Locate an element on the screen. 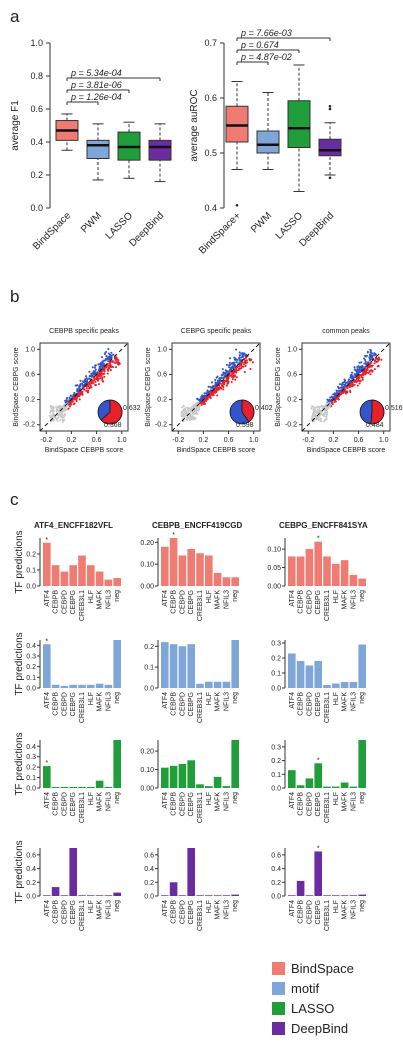 The width and height of the screenshot is (403, 1052). scatter-title: CEBPG specific peaks is located at coordinates (216, 331).